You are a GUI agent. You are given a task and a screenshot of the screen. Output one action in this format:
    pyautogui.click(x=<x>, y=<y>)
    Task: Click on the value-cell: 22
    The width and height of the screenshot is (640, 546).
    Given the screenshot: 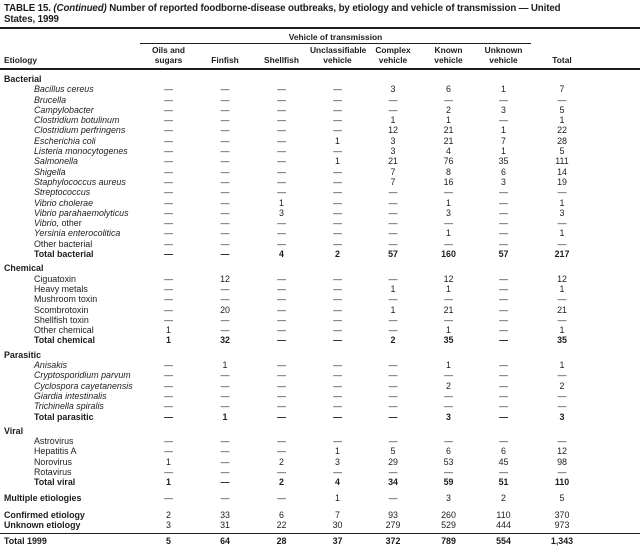 What is the action you would take?
    pyautogui.click(x=281, y=525)
    